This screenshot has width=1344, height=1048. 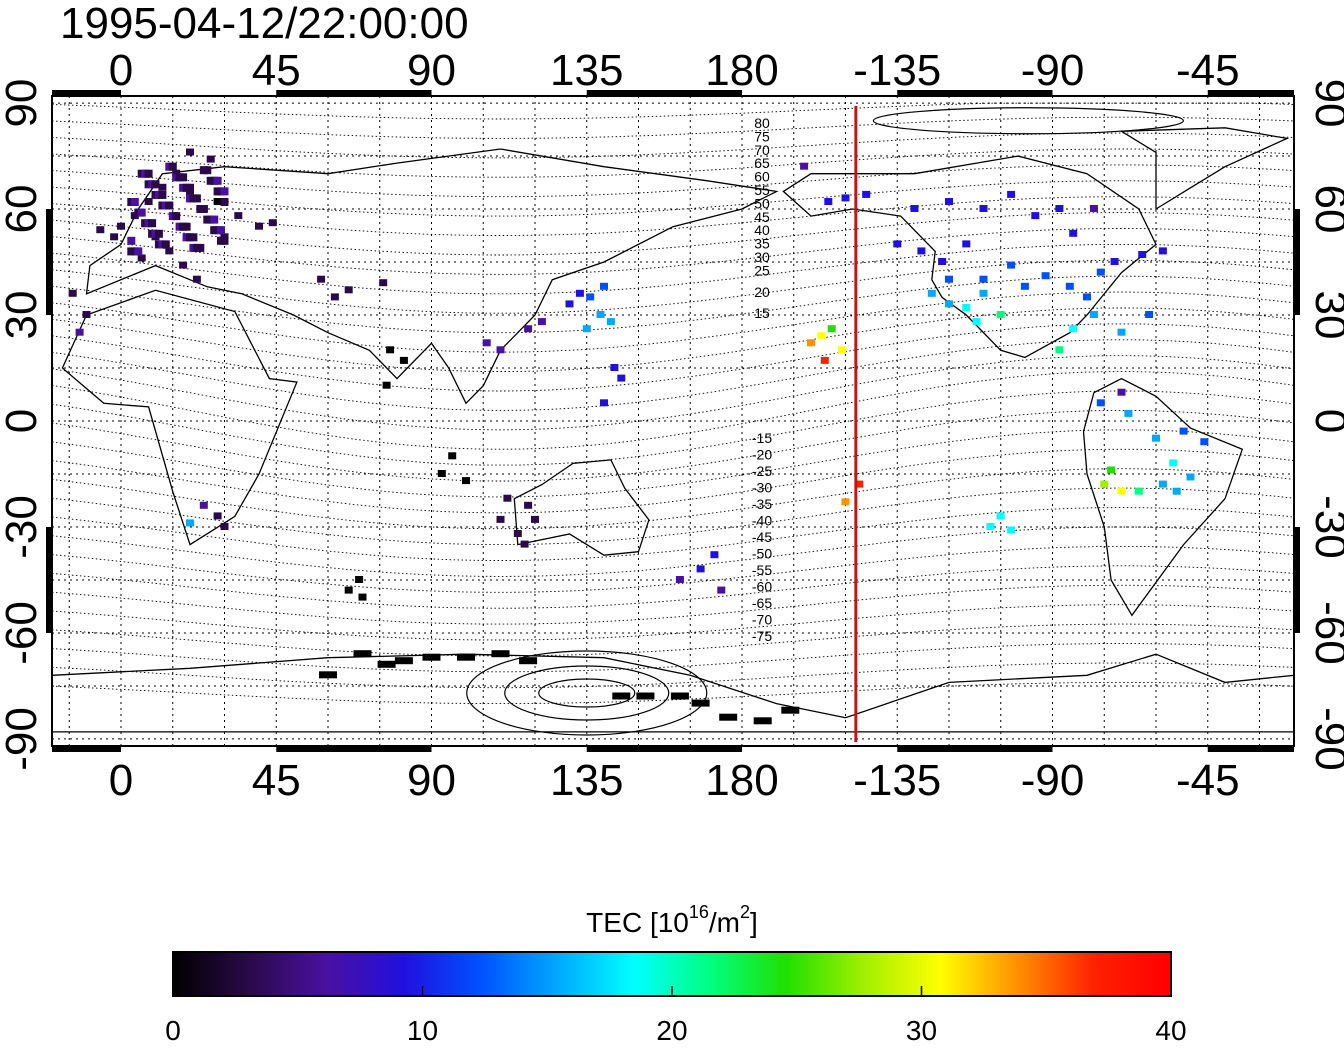 What do you see at coordinates (671, 1030) in the screenshot?
I see `colorbar-tick-label: 20` at bounding box center [671, 1030].